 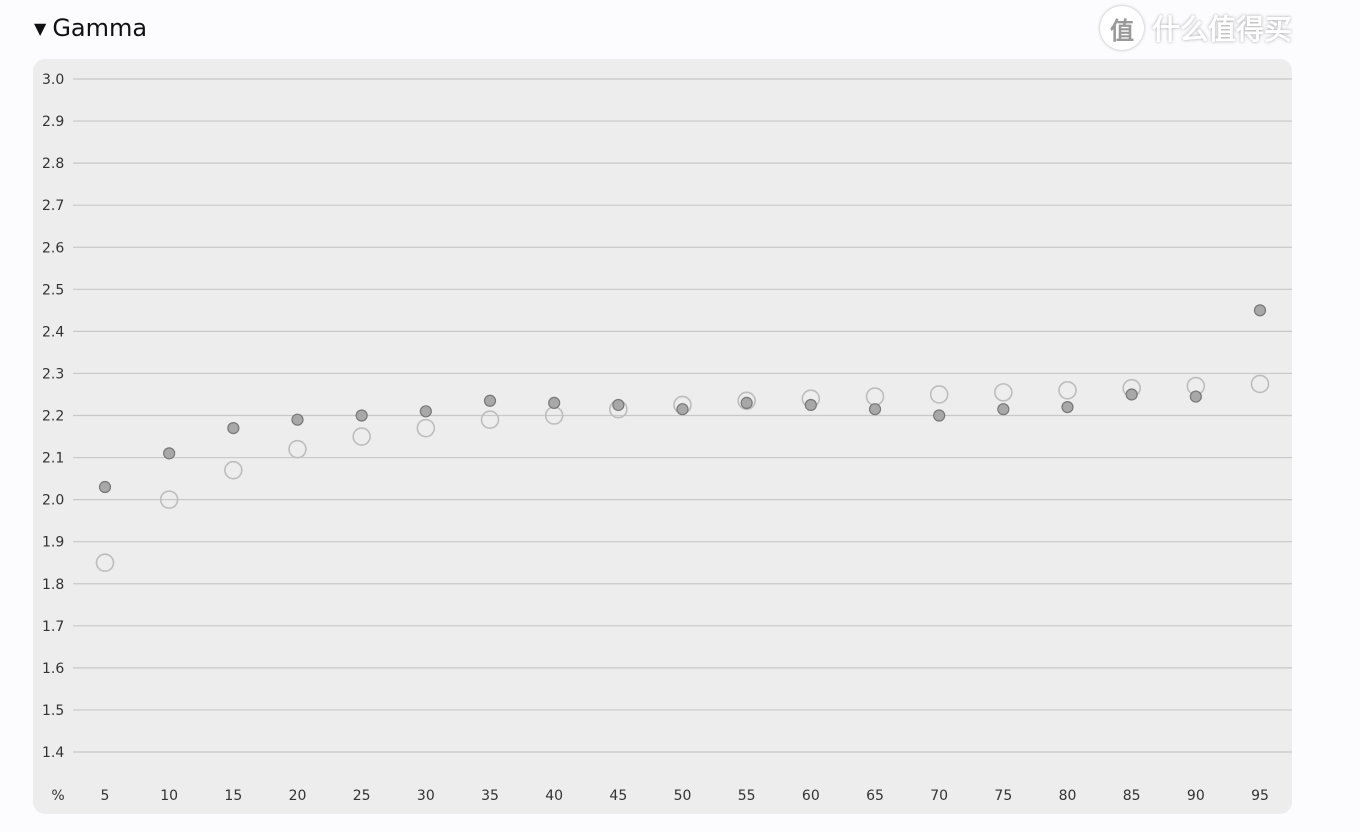 I want to click on y-tick-label: 2.6, so click(x=53, y=248).